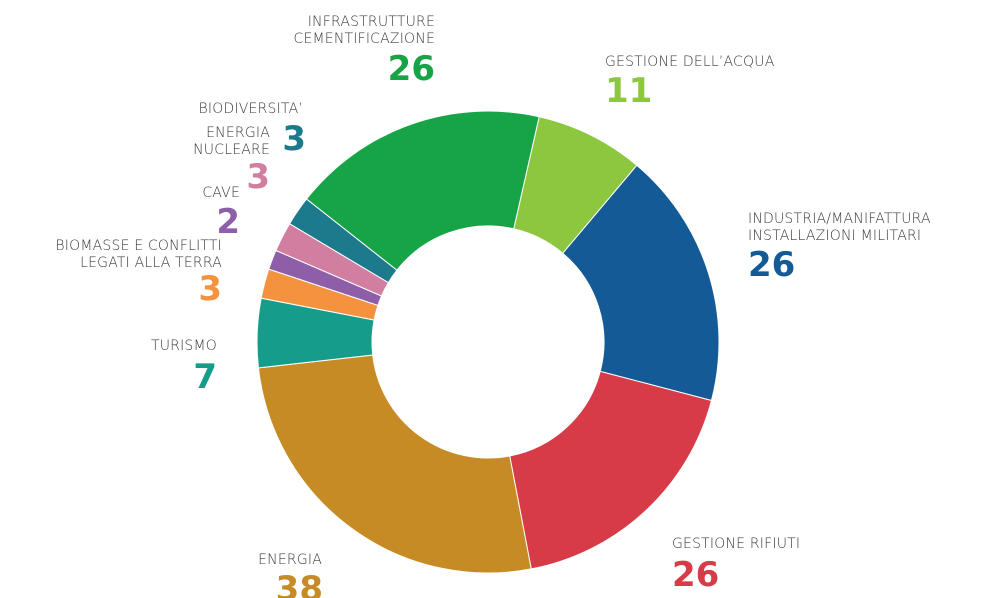 This screenshot has height=598, width=990. Describe the element at coordinates (628, 91) in the screenshot. I see `slice-value: 11` at that location.